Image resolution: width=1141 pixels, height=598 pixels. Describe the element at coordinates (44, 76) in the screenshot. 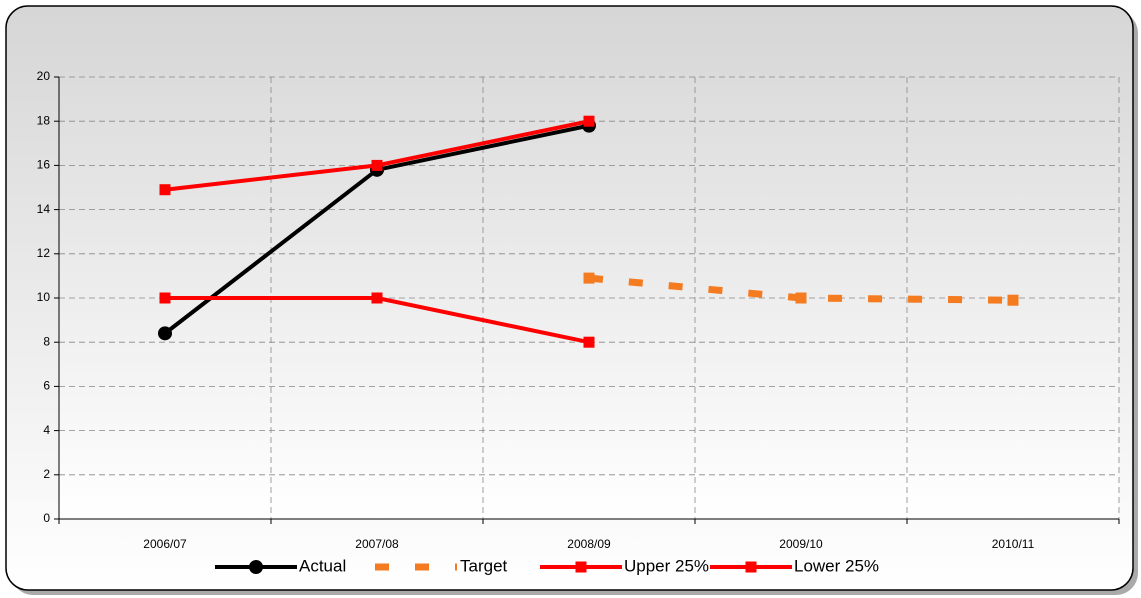

I see `y-tick-label: 20` at that location.